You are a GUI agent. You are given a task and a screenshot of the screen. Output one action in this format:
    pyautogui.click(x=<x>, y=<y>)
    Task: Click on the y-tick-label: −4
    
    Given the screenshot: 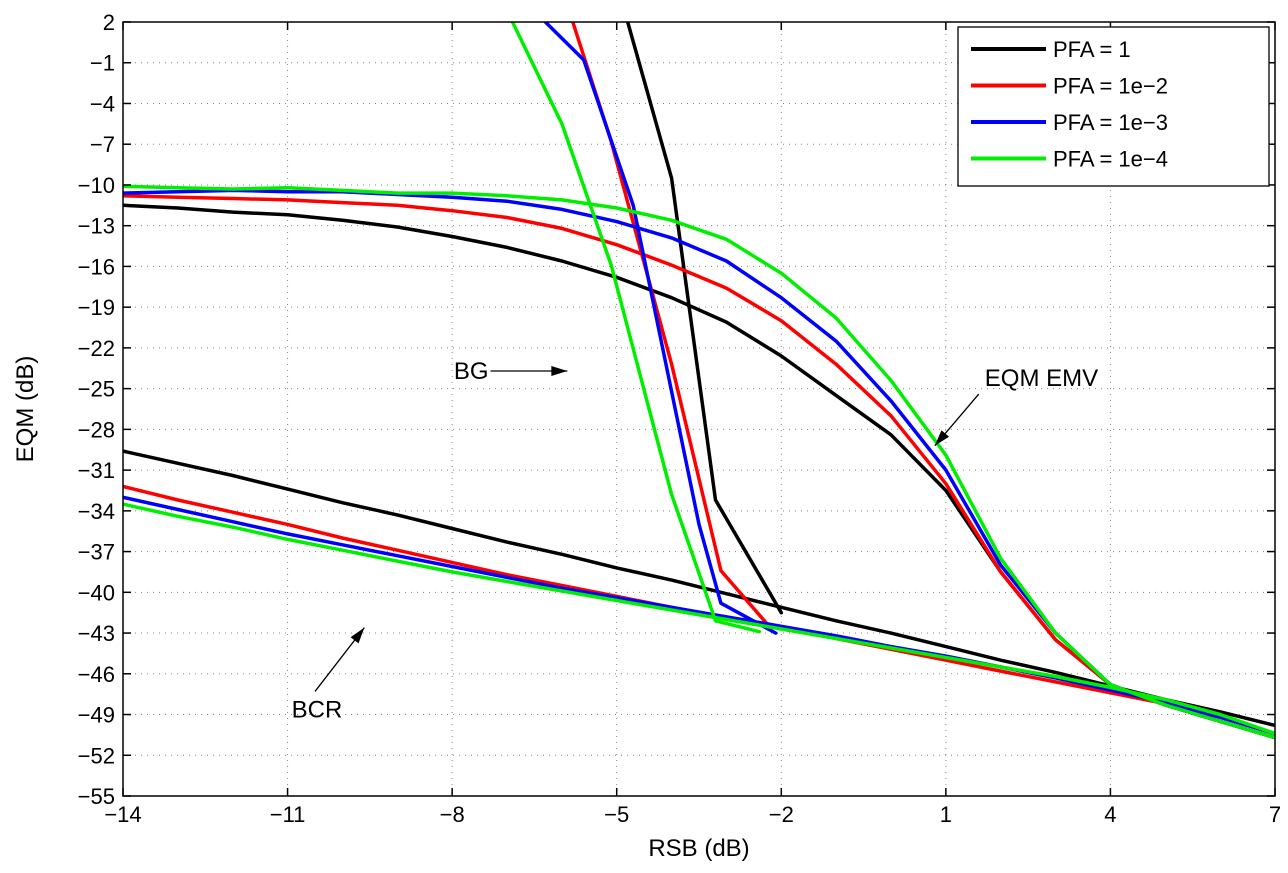 What is the action you would take?
    pyautogui.click(x=102, y=103)
    